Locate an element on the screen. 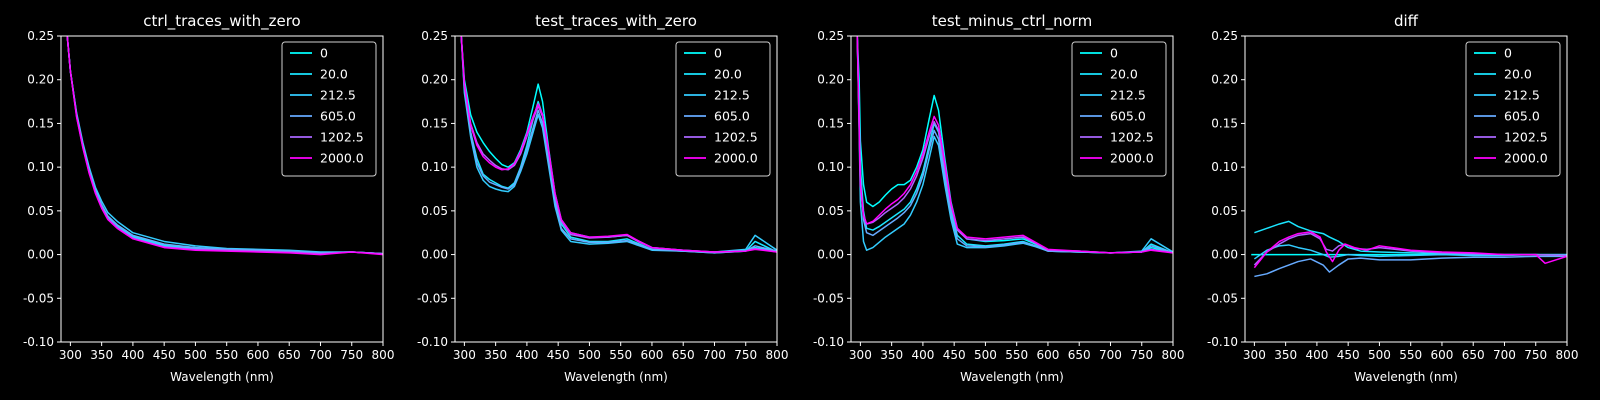 This screenshot has width=1600, height=400. chart-title: ctrl_traces_with_zero is located at coordinates (221, 21).